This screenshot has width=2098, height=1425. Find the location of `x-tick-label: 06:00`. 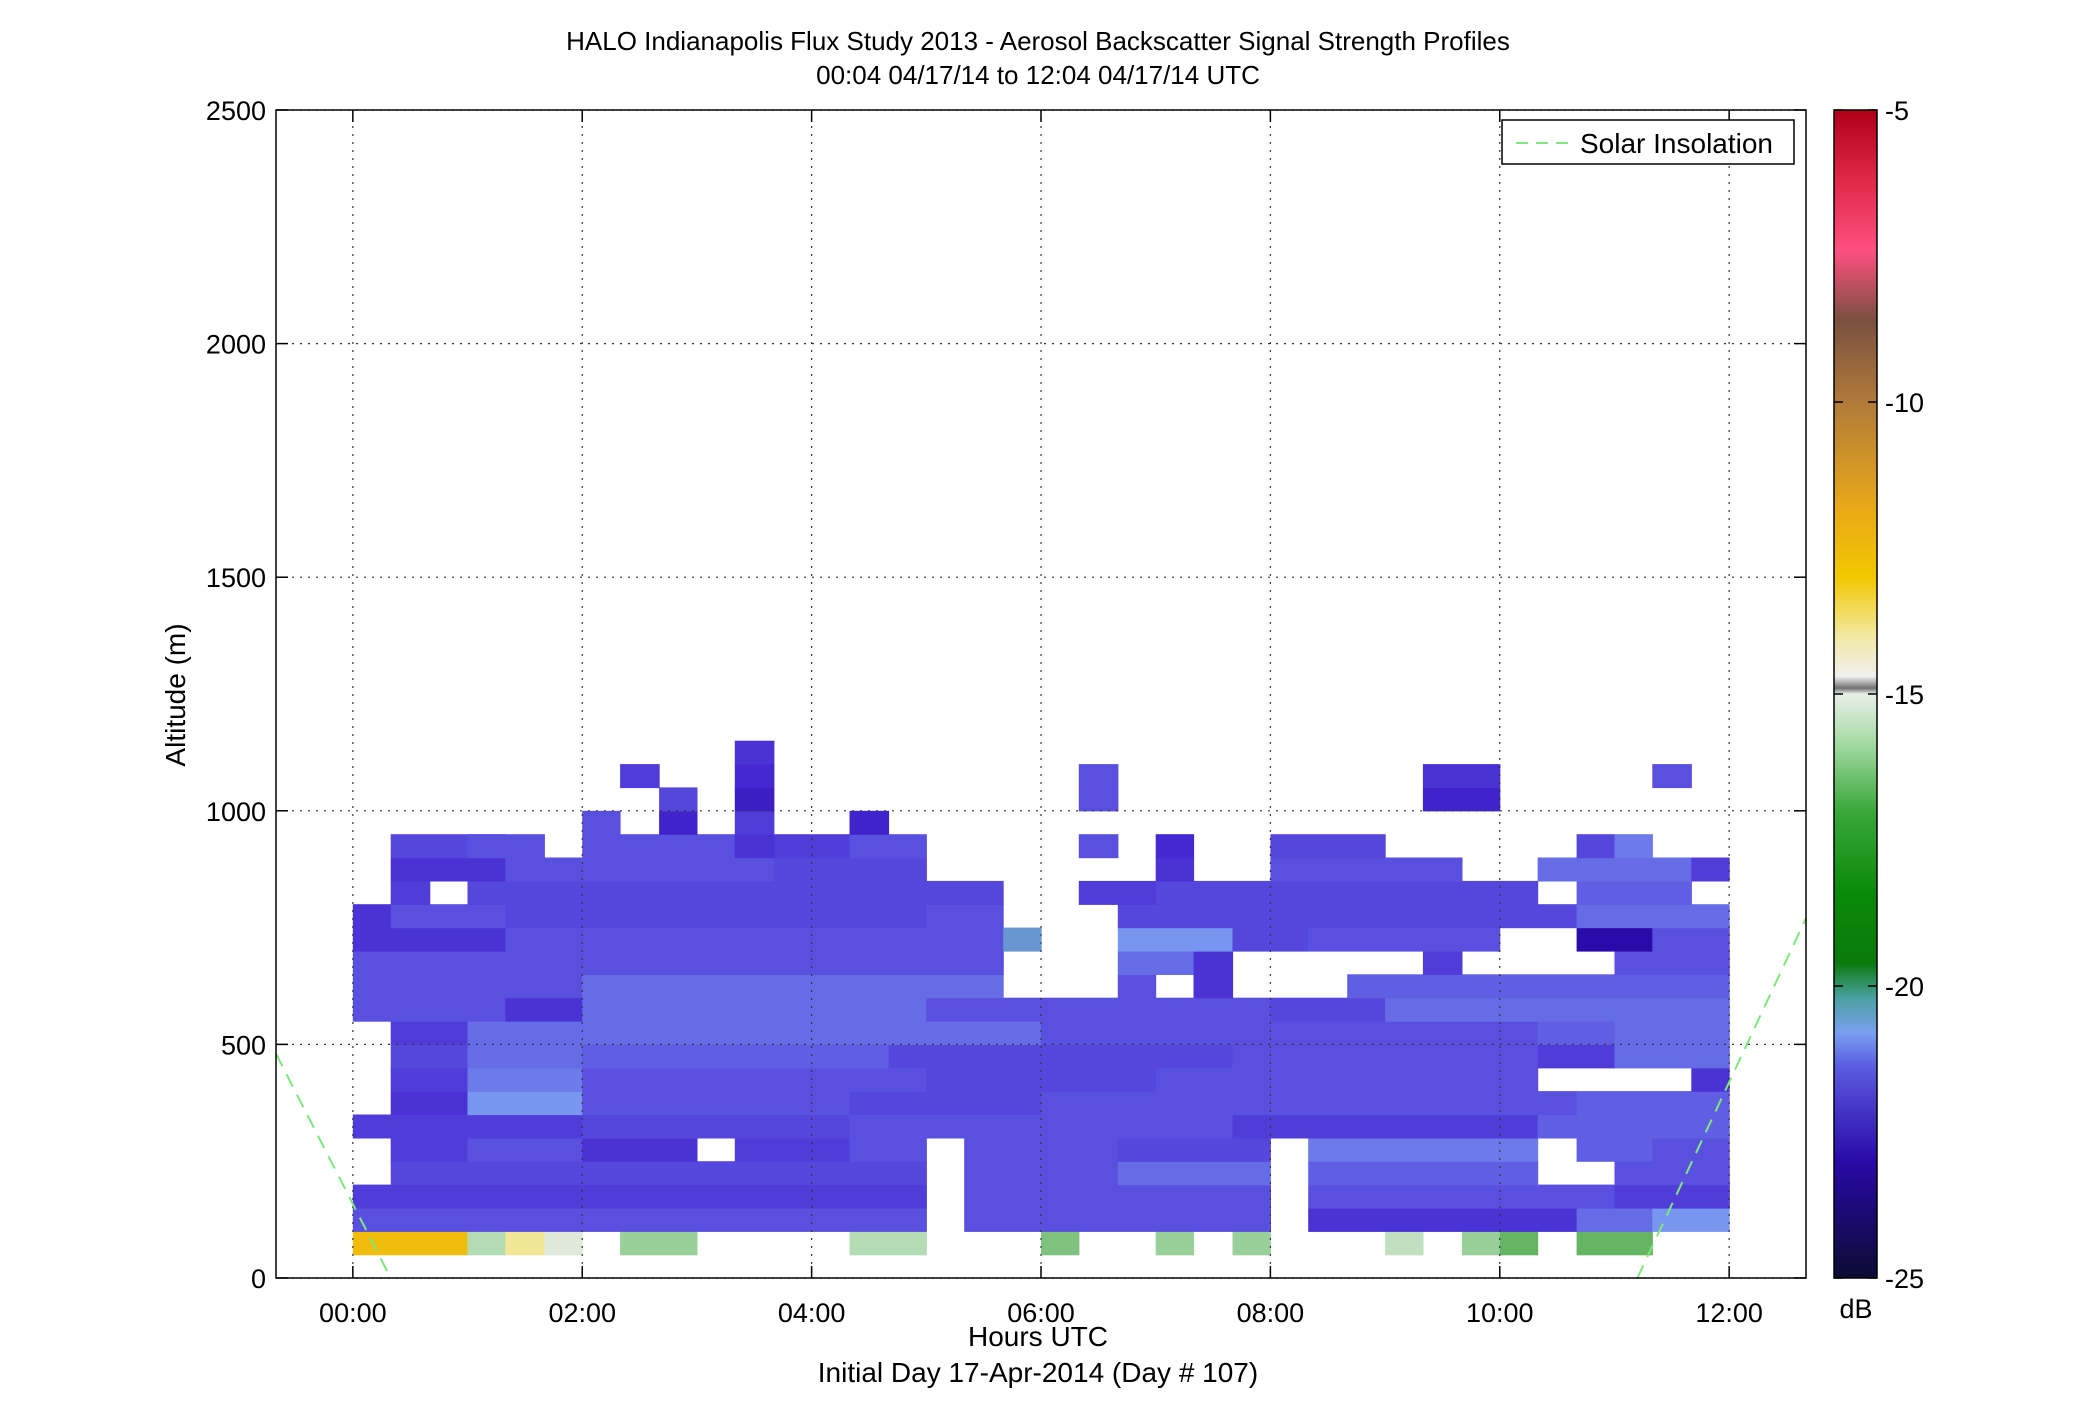

x-tick-label: 06:00 is located at coordinates (1041, 1313).